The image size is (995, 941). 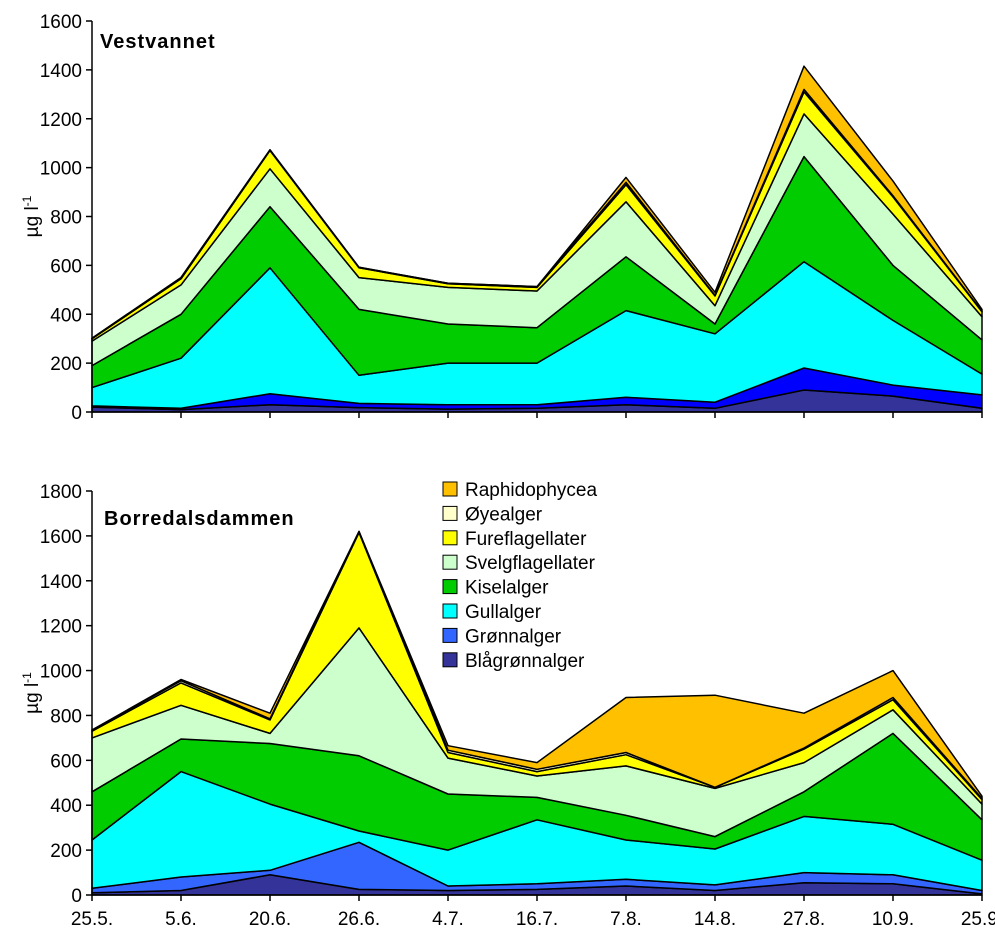 What do you see at coordinates (181, 919) in the screenshot?
I see `x-tick-label: 5.6.` at bounding box center [181, 919].